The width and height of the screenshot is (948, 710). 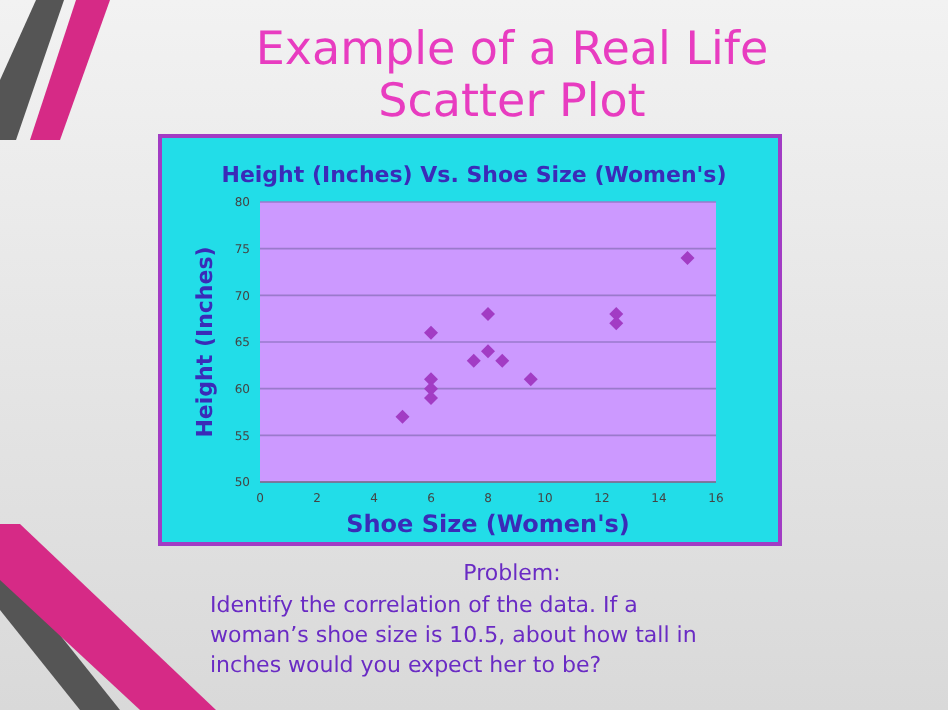 What do you see at coordinates (205, 342) in the screenshot?
I see `y-axis-title: Height (Inches)` at bounding box center [205, 342].